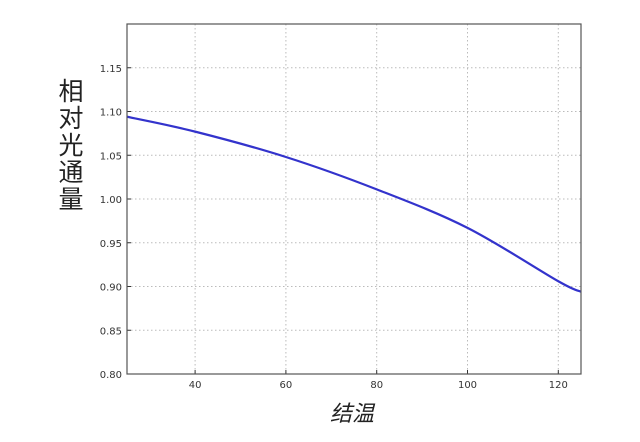 This screenshot has height=442, width=640. Describe the element at coordinates (111, 69) in the screenshot. I see `y-tick-label: 1.15` at that location.